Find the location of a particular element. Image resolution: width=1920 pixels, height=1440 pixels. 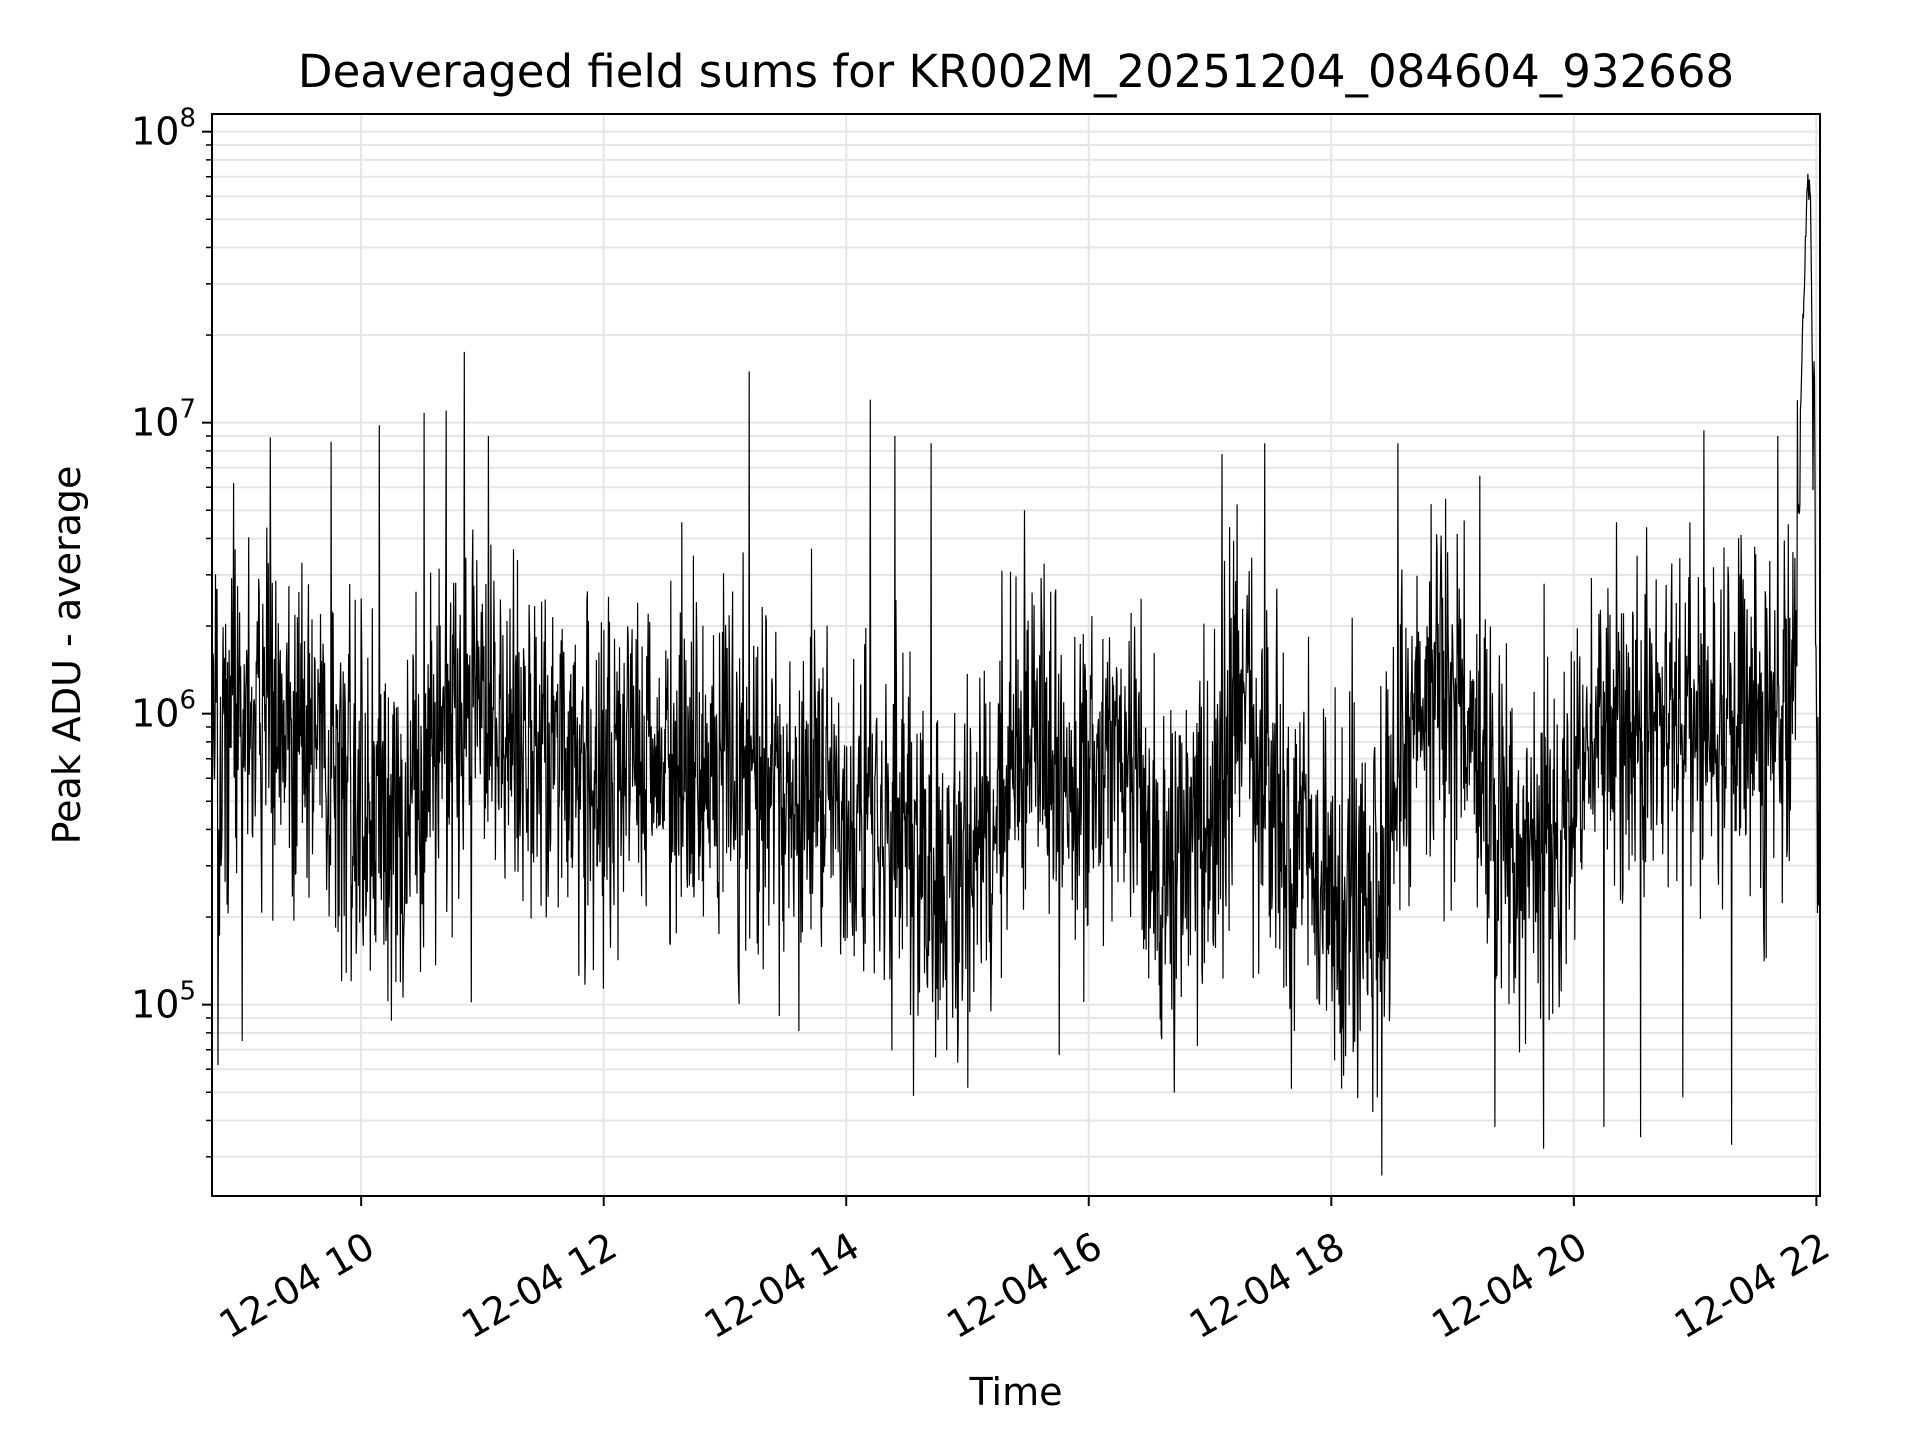

y-axis: 10⁵ 10⁶ 10⁷ 10⁸ is located at coordinates (171, 631).